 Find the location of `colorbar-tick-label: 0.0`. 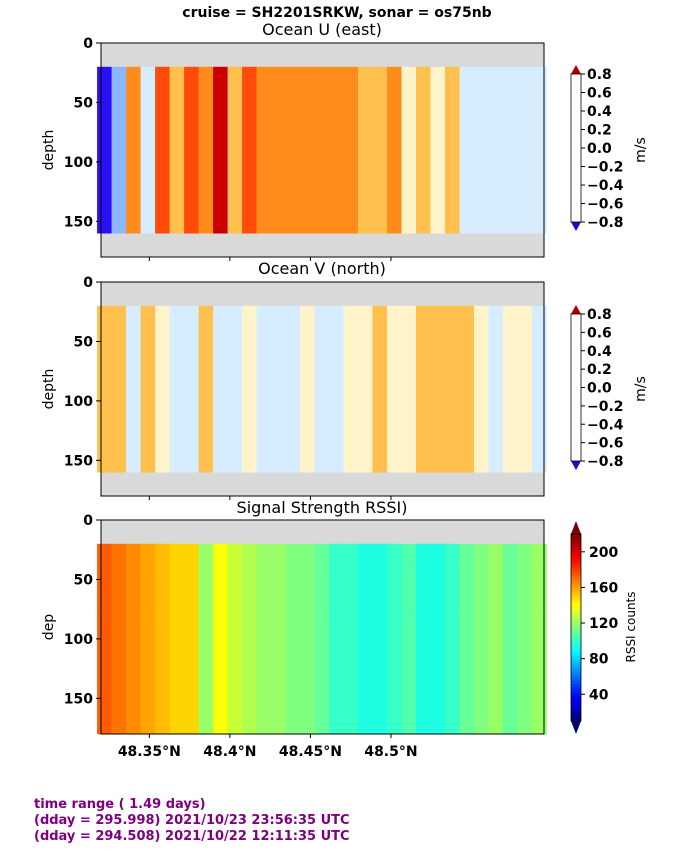

colorbar-tick-label: 0.0 is located at coordinates (599, 389).